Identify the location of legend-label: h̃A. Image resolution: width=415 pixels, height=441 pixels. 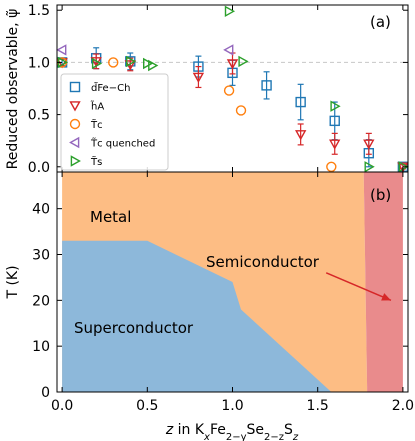
(97, 106).